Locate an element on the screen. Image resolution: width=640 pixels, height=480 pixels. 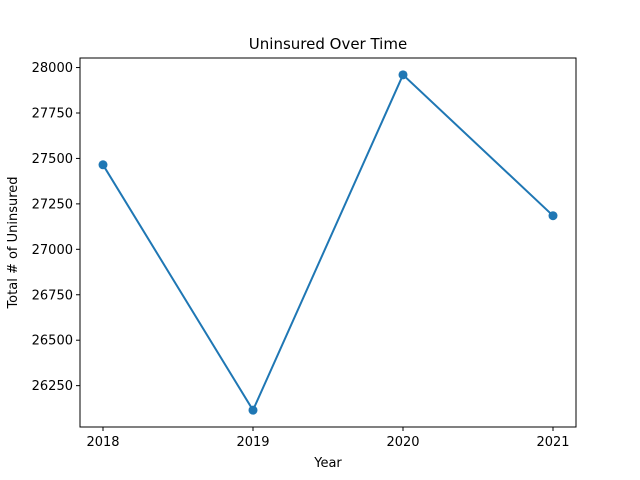
x-axis-label: Year is located at coordinates (327, 463).